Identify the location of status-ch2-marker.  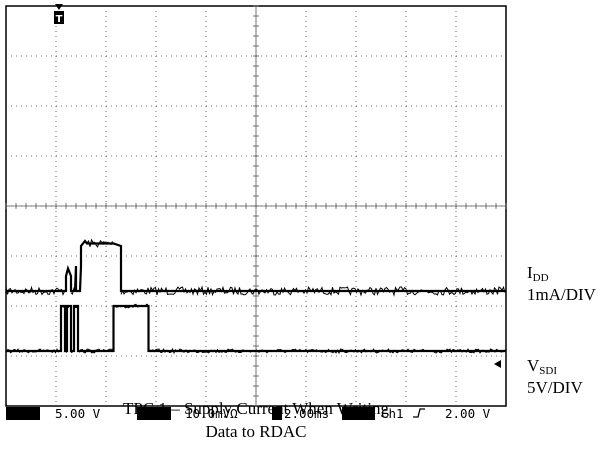
(154, 413).